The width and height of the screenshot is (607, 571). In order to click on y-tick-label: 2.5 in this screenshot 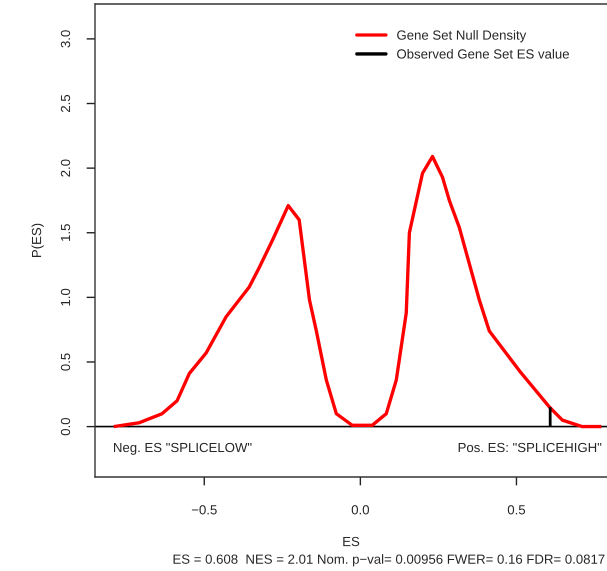, I will do `click(65, 103)`.